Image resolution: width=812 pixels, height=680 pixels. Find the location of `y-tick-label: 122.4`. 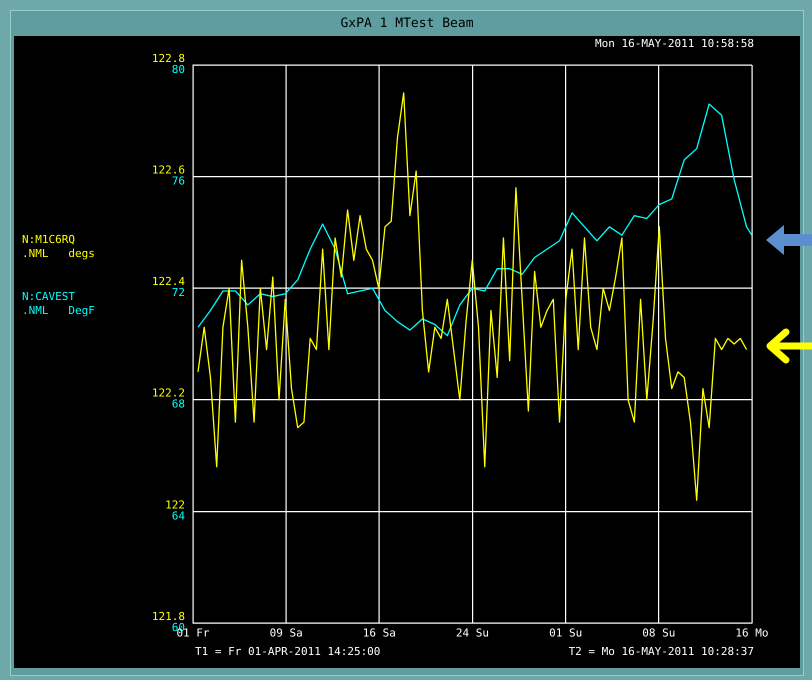

y-tick-label: 122.4 is located at coordinates (169, 281).